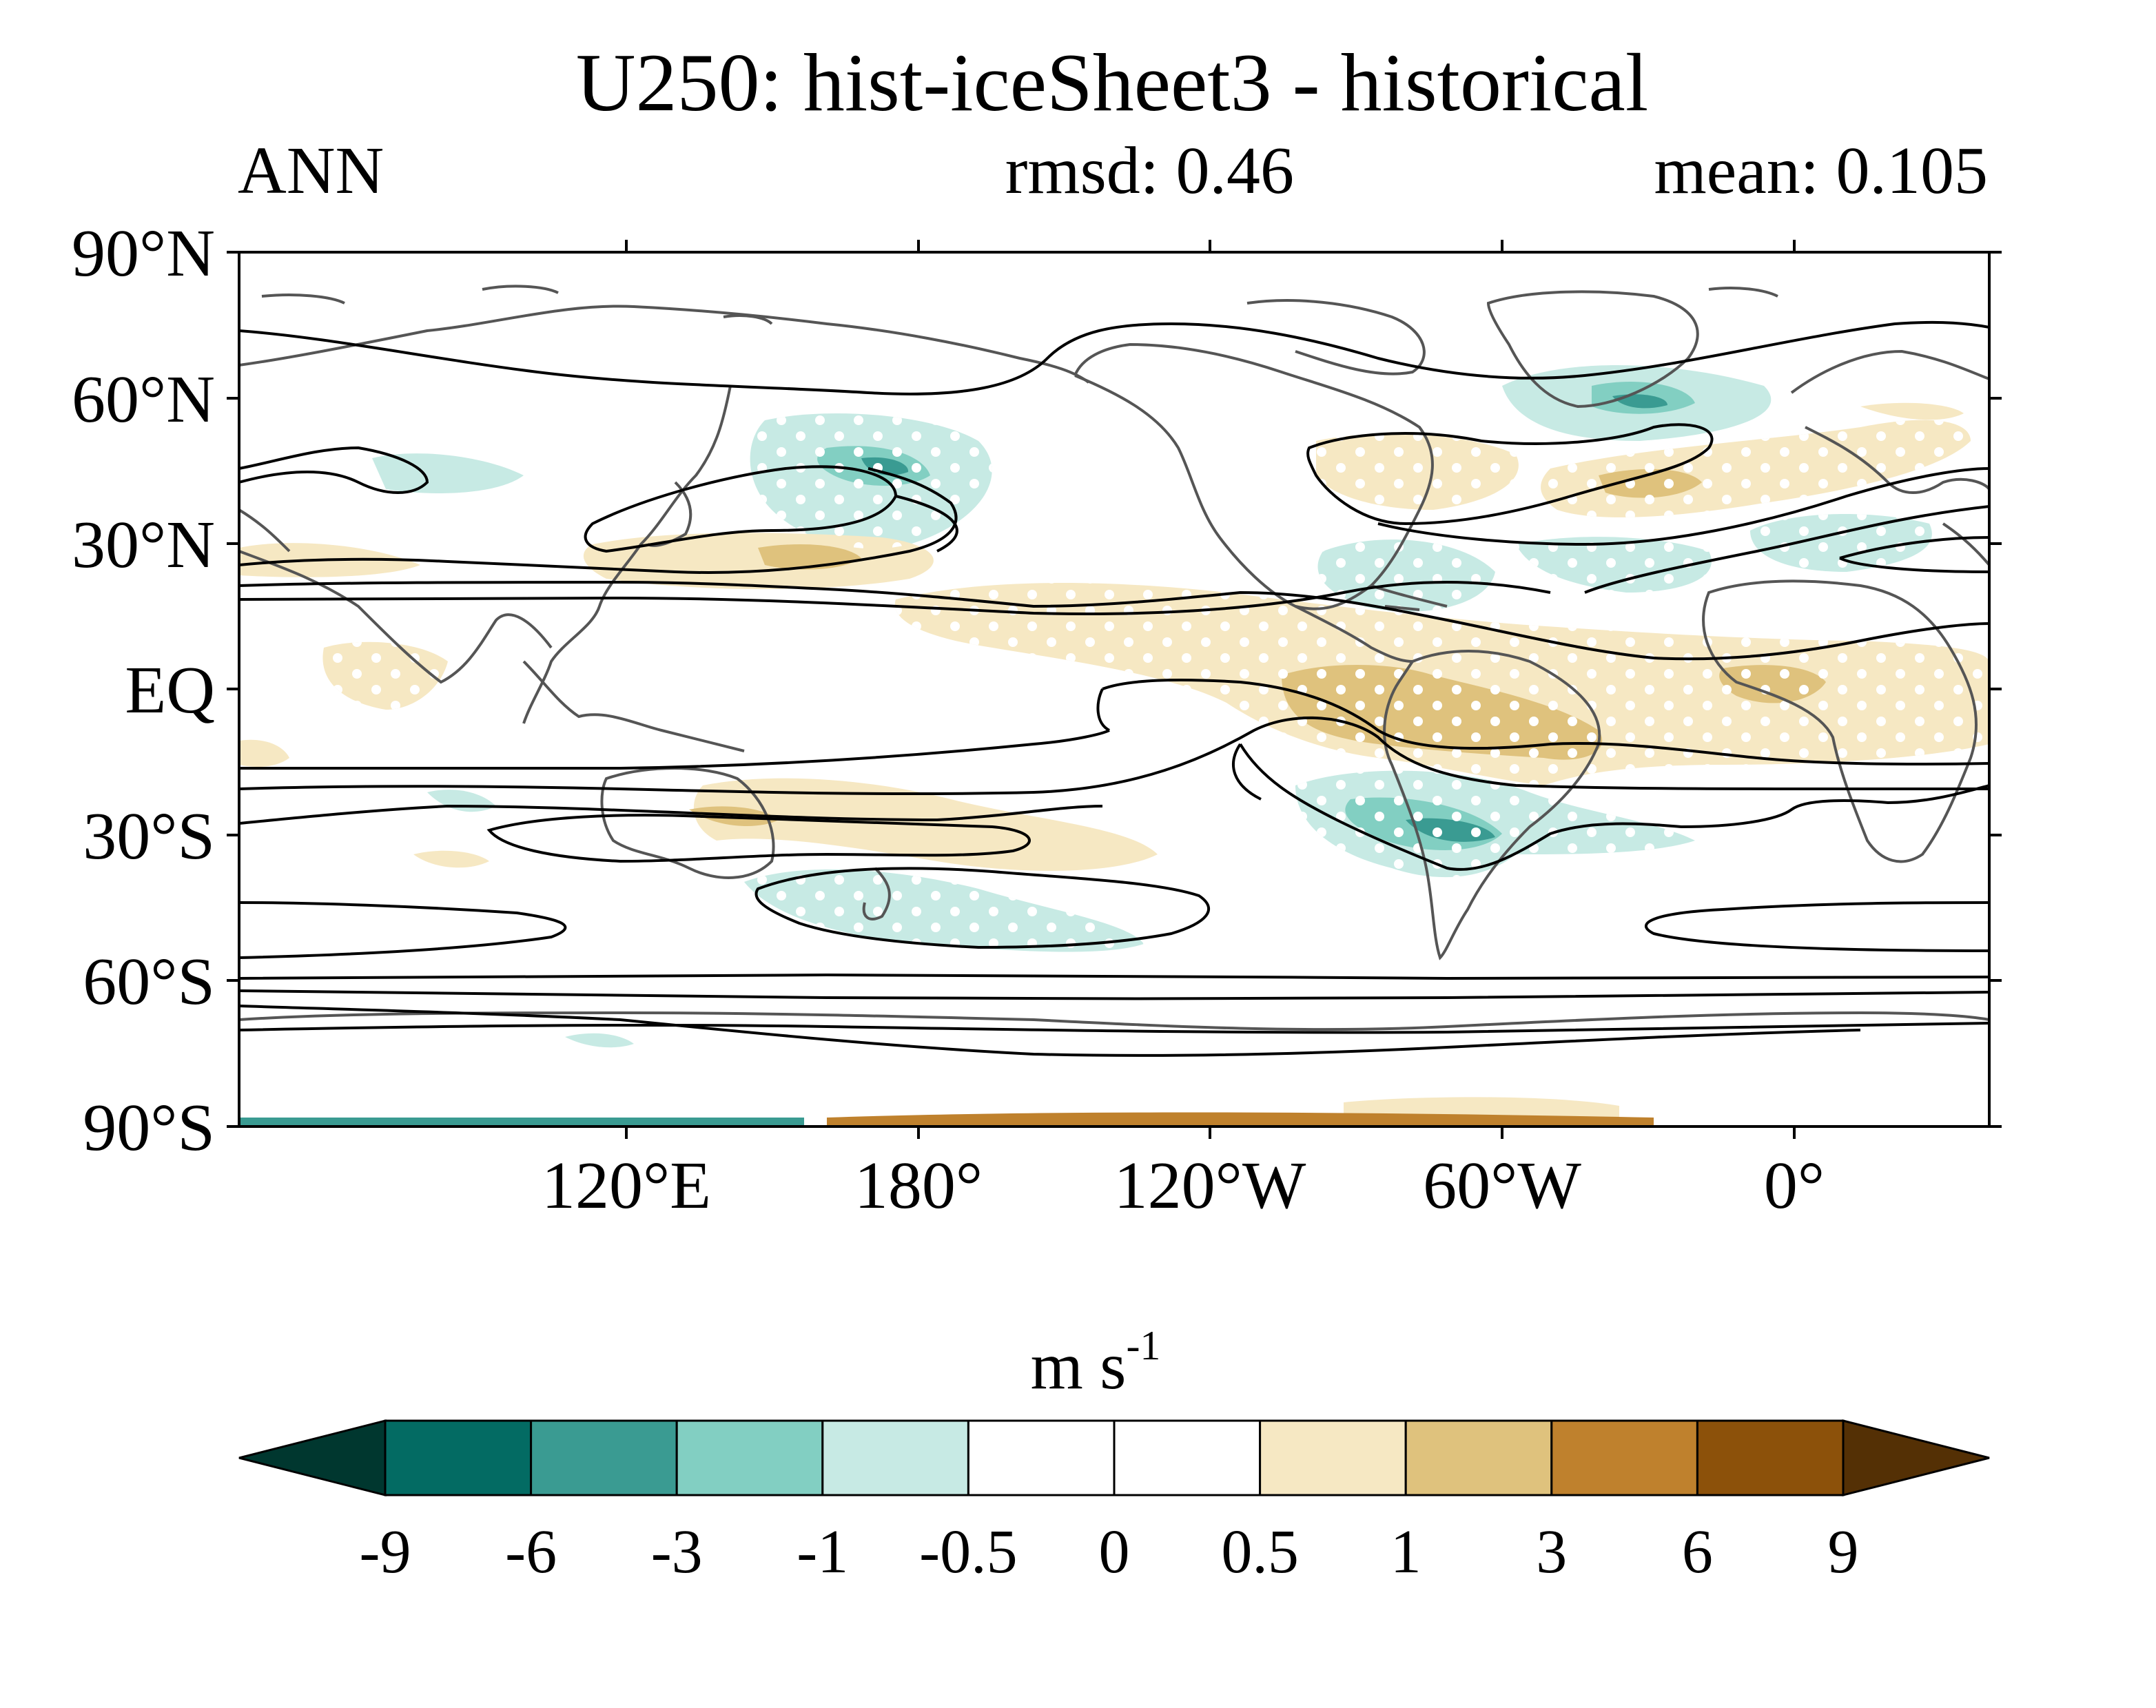 The height and width of the screenshot is (1708, 2156). What do you see at coordinates (149, 982) in the screenshot?
I see `lat-label-60s: 60°S` at bounding box center [149, 982].